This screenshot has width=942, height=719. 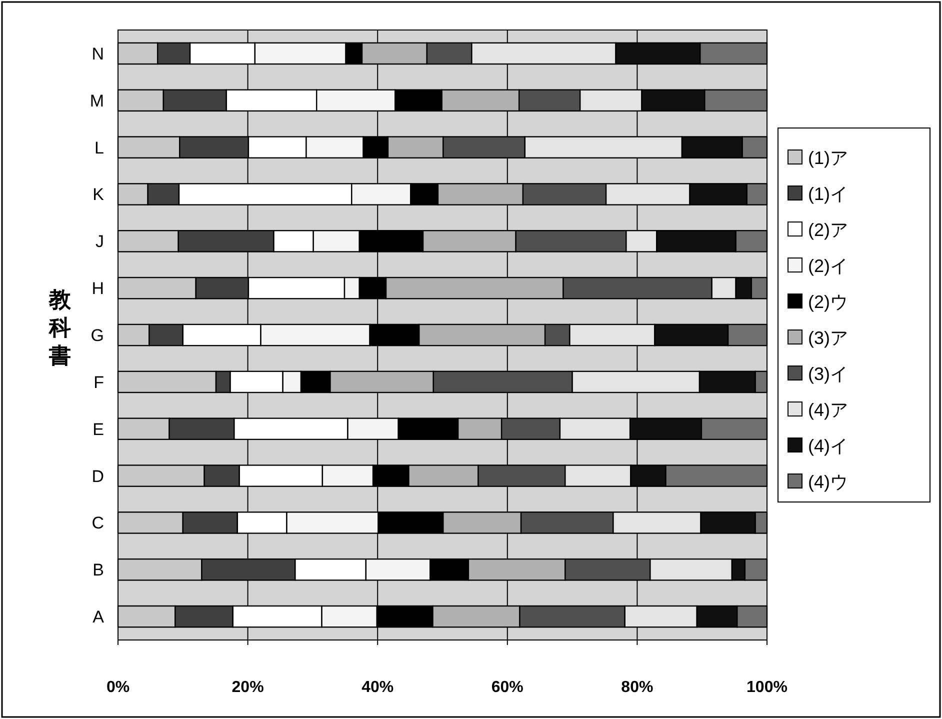 I want to click on legend-label: (1)ア, so click(x=828, y=158).